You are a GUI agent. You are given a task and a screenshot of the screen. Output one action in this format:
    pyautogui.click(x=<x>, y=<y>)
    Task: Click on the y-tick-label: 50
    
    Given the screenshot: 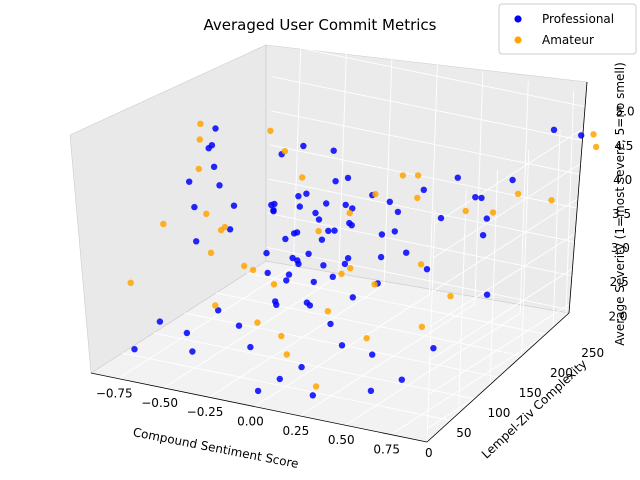 What is the action you would take?
    pyautogui.click(x=463, y=433)
    